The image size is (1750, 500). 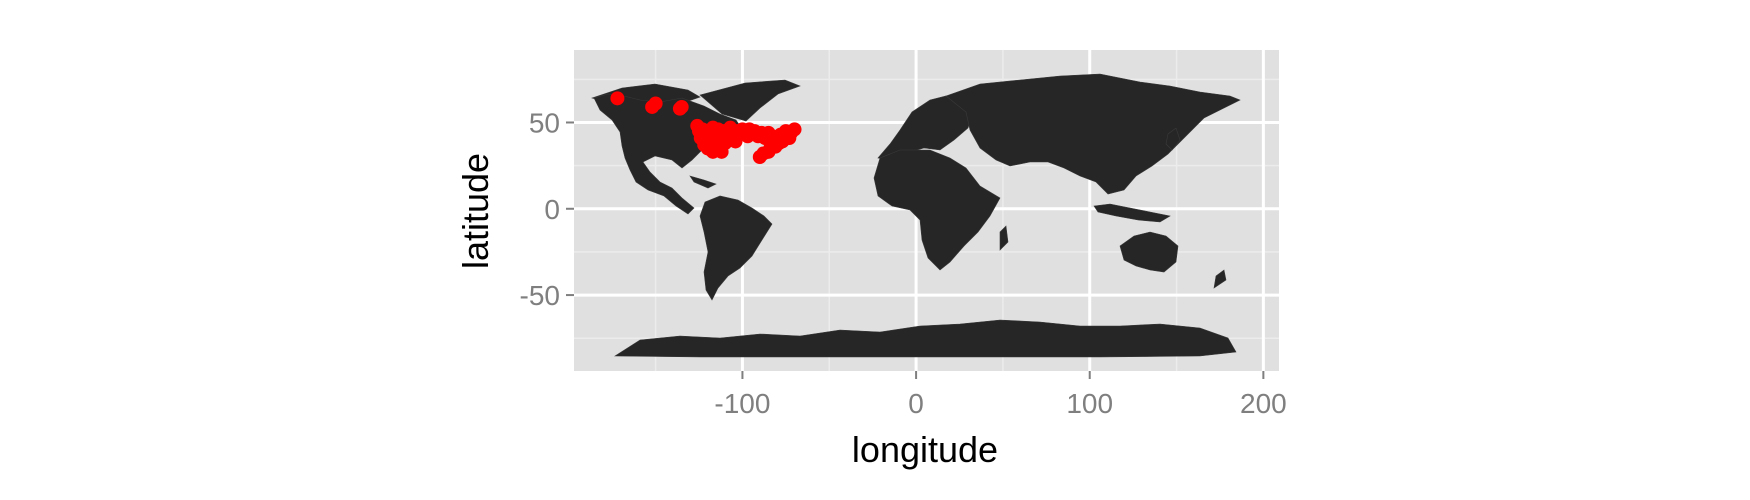 What do you see at coordinates (1149, 252) in the screenshot?
I see `land-australia` at bounding box center [1149, 252].